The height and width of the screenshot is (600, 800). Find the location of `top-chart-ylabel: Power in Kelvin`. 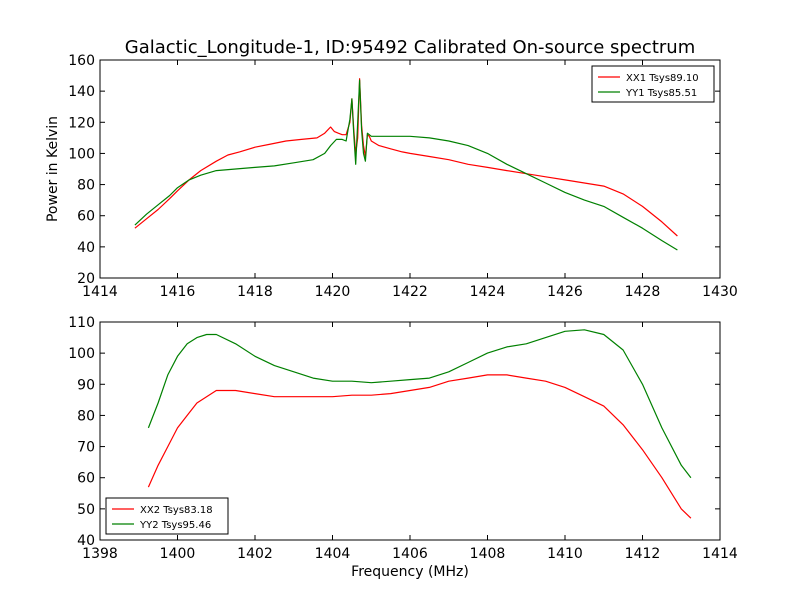

top-chart-ylabel: Power in Kelvin is located at coordinates (53, 169).